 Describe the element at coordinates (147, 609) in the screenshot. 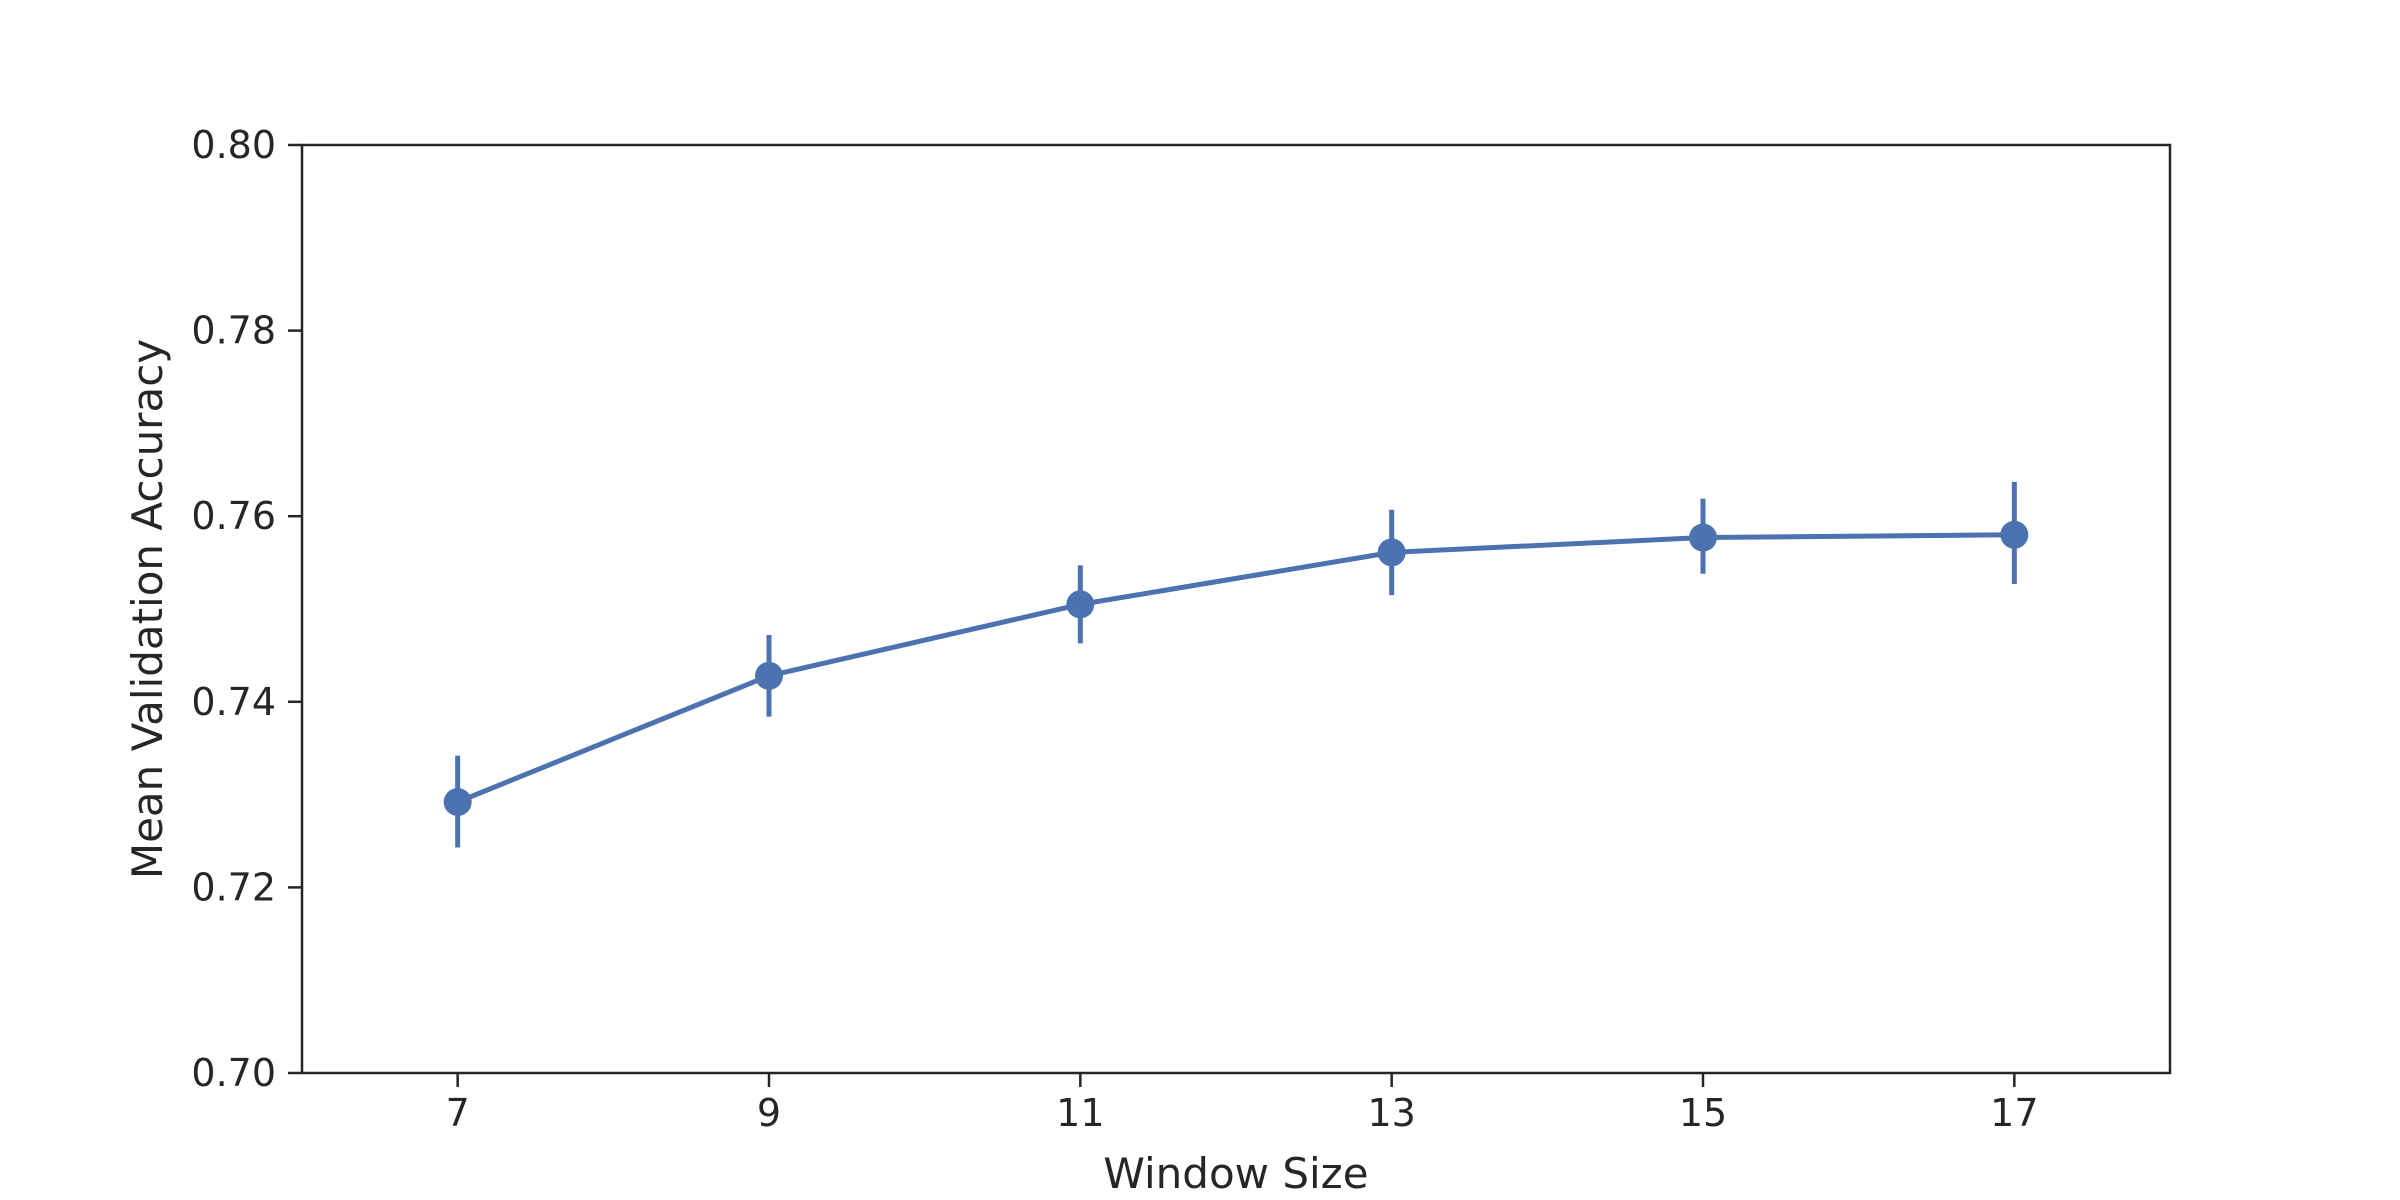

I see `y-axis-label: Mean Validation Accuracy` at that location.